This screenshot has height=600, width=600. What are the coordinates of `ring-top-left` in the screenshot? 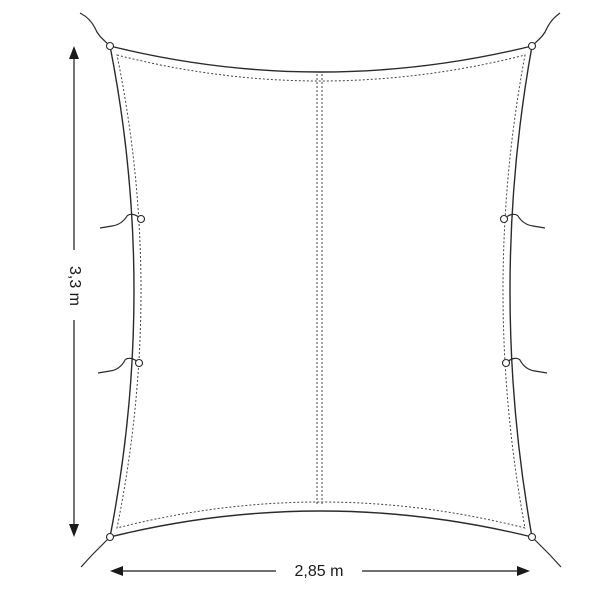 It's located at (110, 46).